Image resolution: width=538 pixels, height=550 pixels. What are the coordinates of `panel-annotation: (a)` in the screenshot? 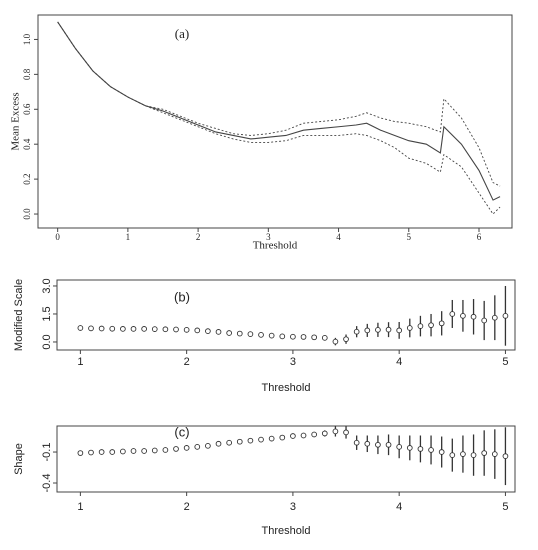 It's located at (182, 33).